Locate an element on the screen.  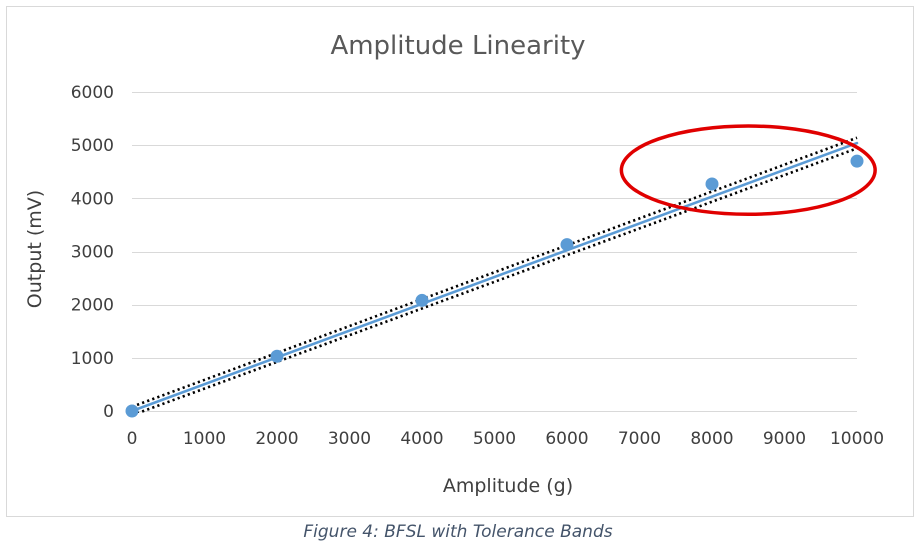
highlight-group is located at coordinates (748, 170).